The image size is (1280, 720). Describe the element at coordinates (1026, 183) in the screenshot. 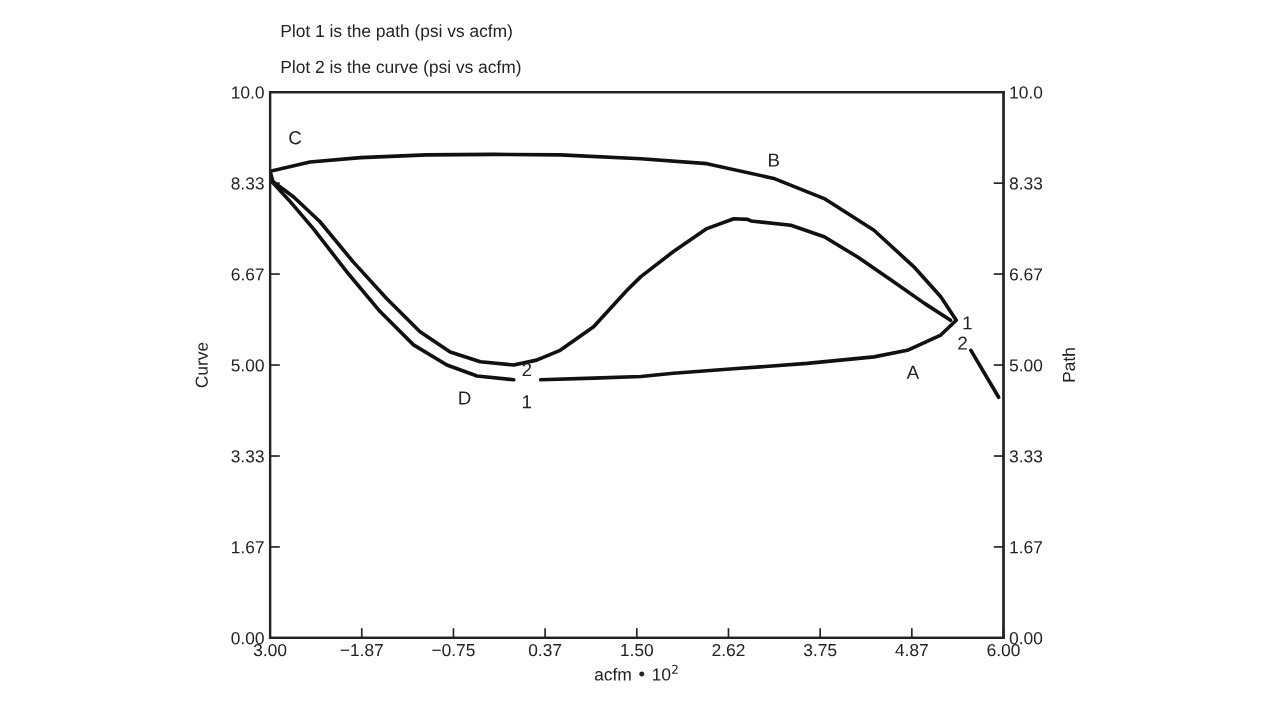

I see `y2-tick-label: 8.33` at that location.